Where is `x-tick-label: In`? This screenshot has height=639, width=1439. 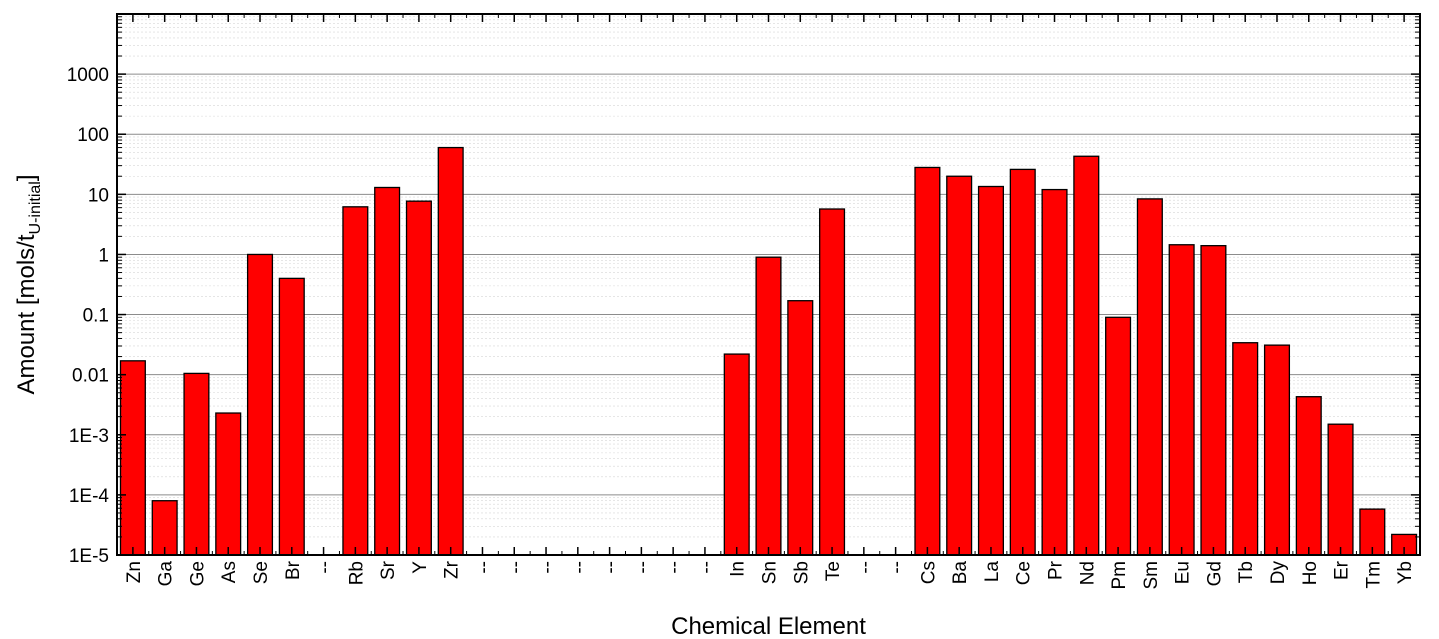
x-tick-label: In is located at coordinates (738, 569).